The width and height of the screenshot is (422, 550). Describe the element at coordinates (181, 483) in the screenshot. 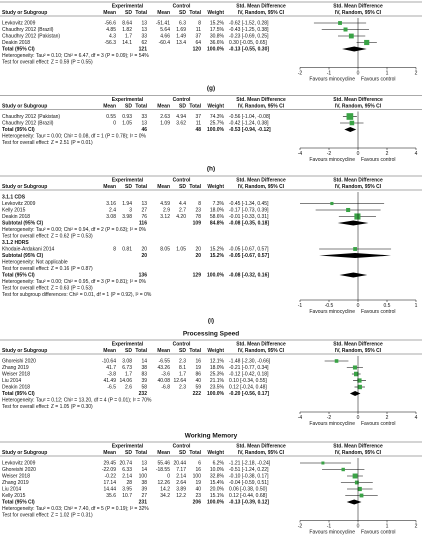

I see `ctl-cell: 2.64` at that location.